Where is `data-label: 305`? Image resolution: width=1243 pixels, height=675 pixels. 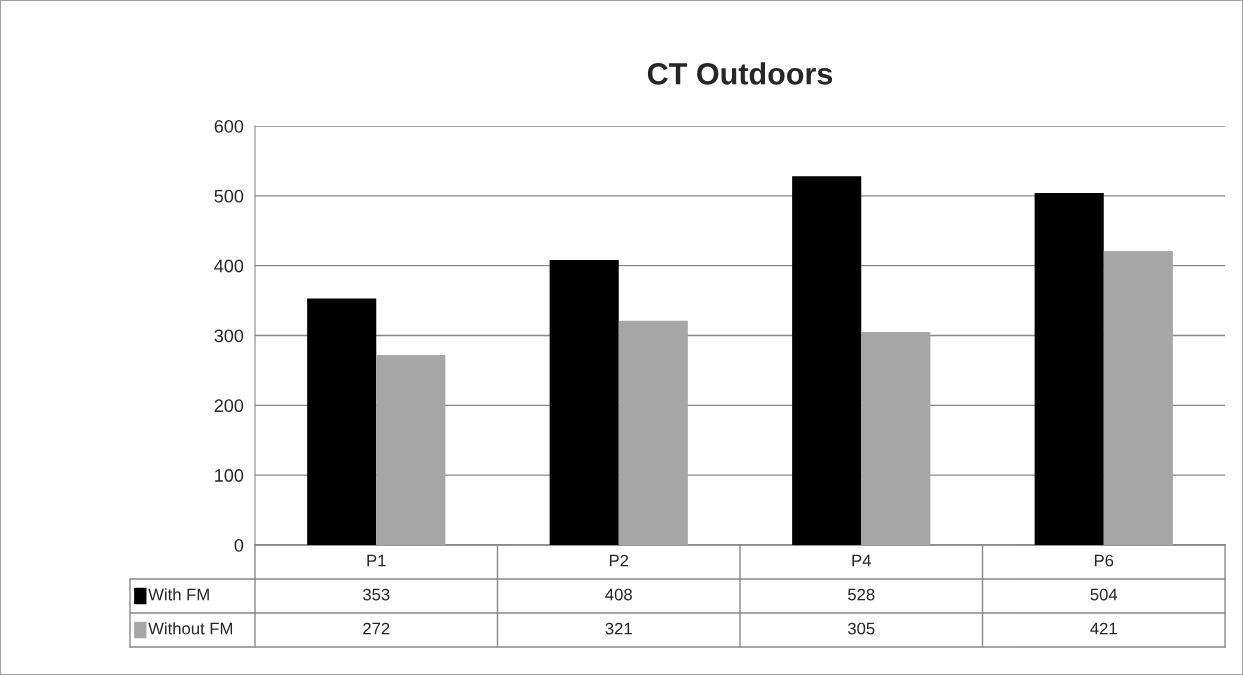
data-label: 305 is located at coordinates (861, 628).